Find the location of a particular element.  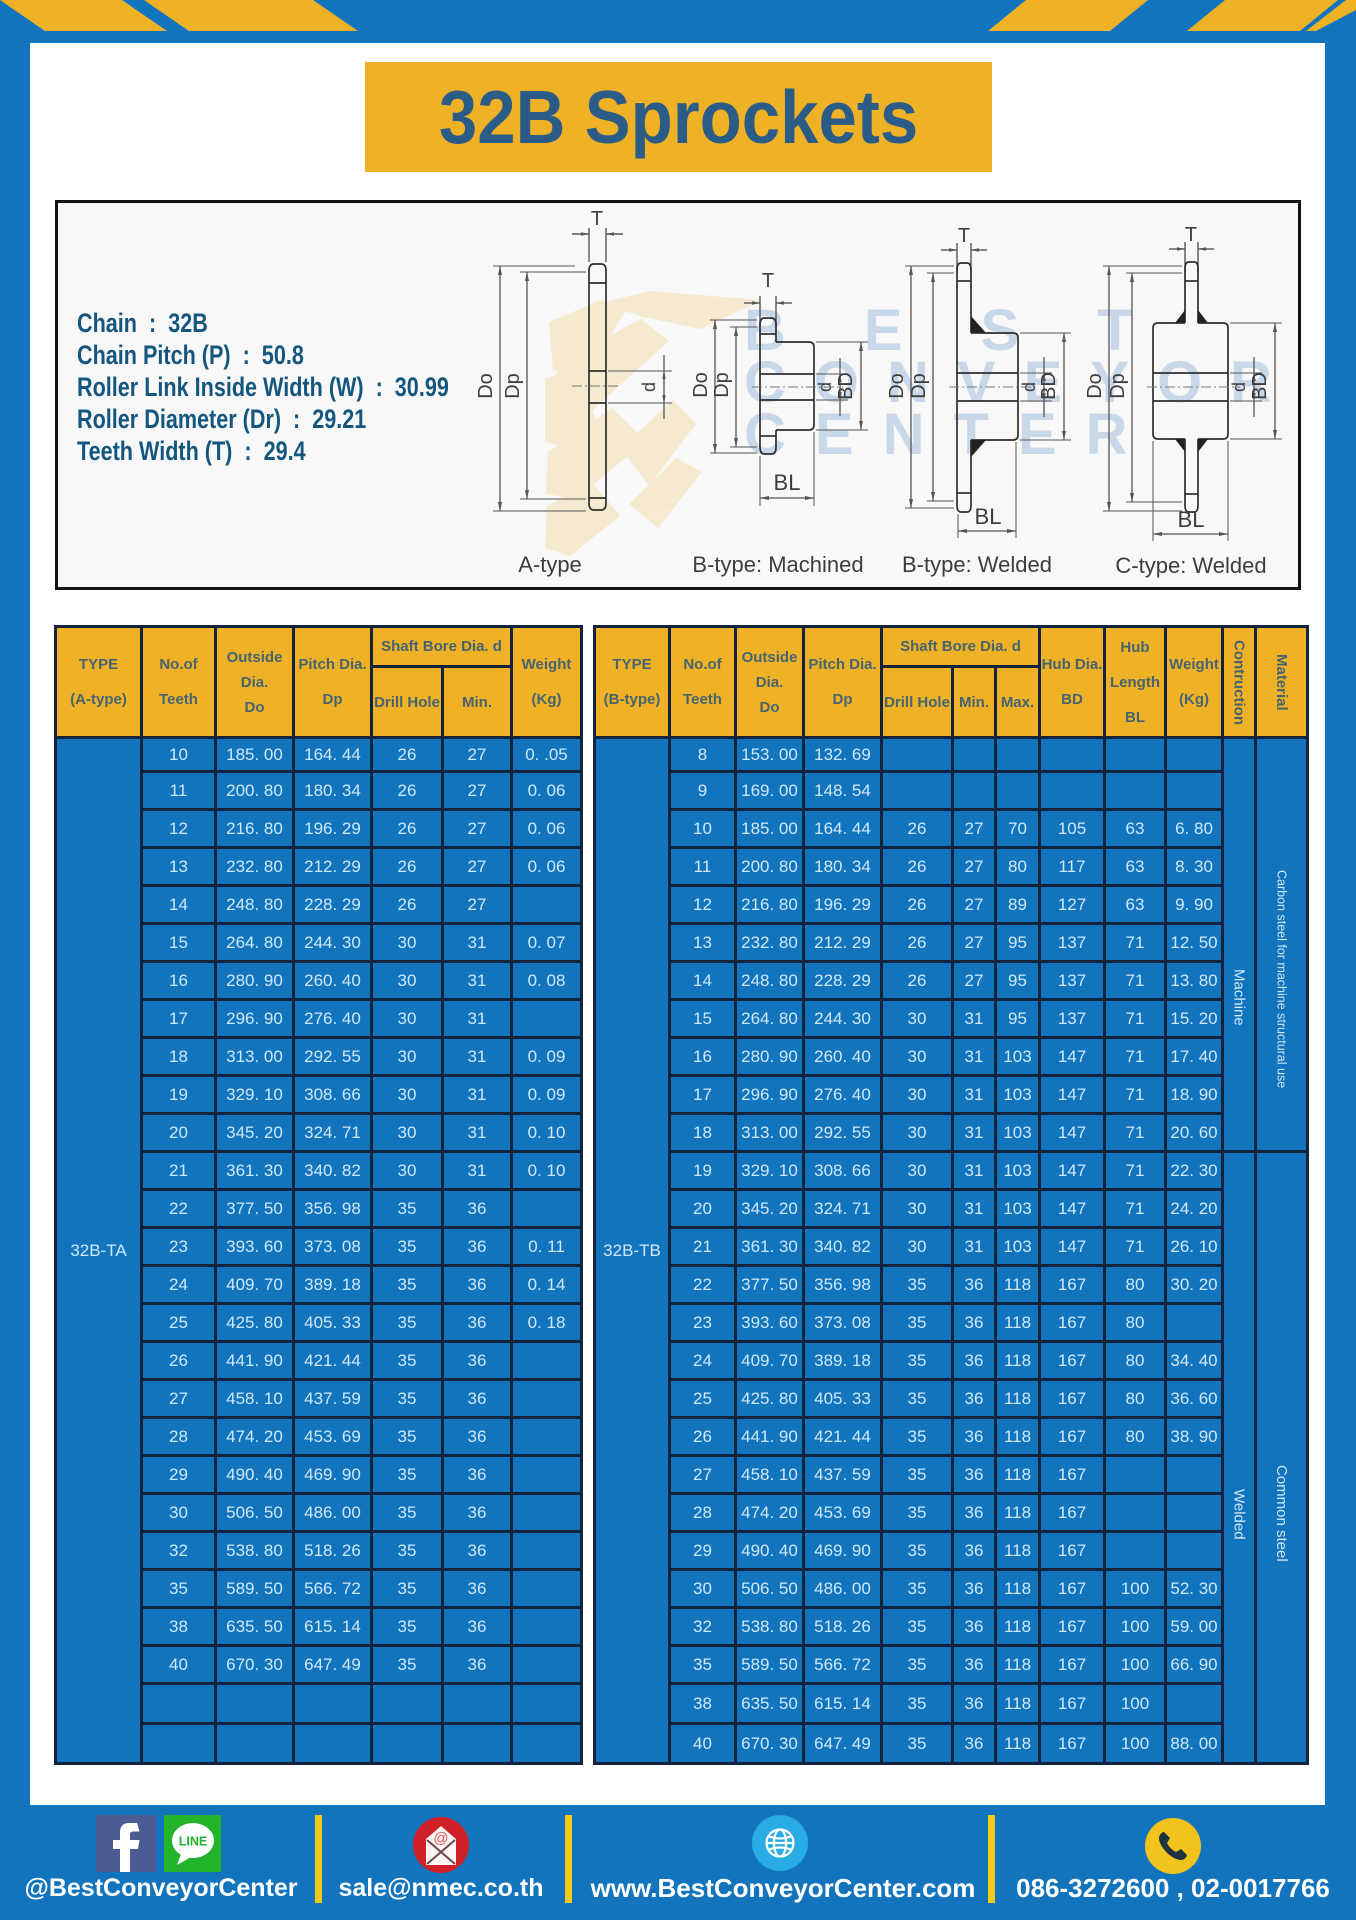

svg-text: C-type: Welded is located at coordinates (1190, 565).